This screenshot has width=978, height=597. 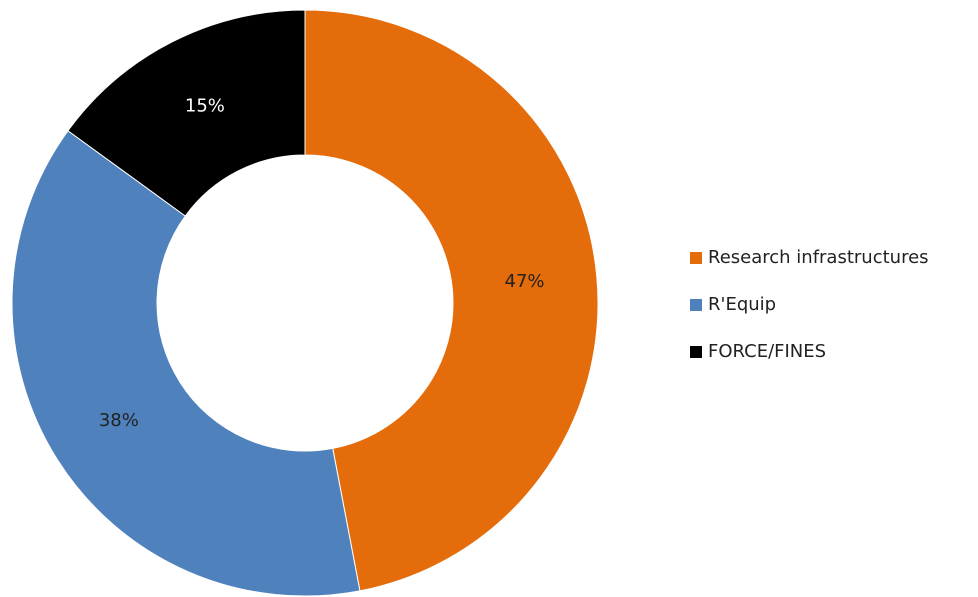 What do you see at coordinates (818, 257) in the screenshot?
I see `legend-label: Research infrastructures` at bounding box center [818, 257].